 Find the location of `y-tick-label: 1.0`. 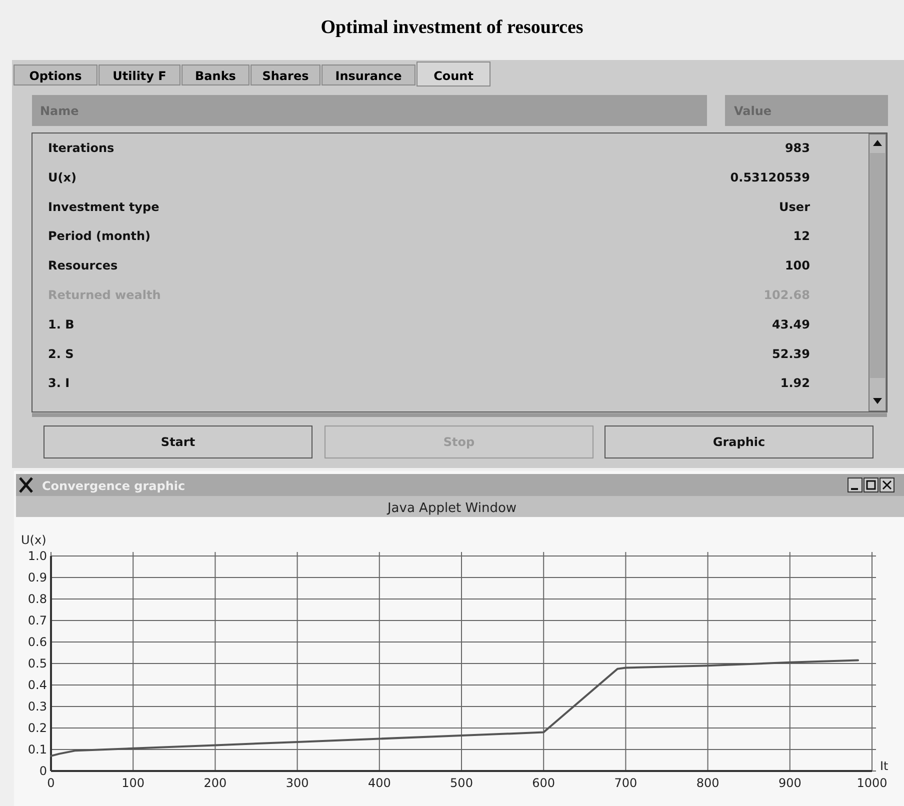

y-tick-label: 1.0 is located at coordinates (37, 556).